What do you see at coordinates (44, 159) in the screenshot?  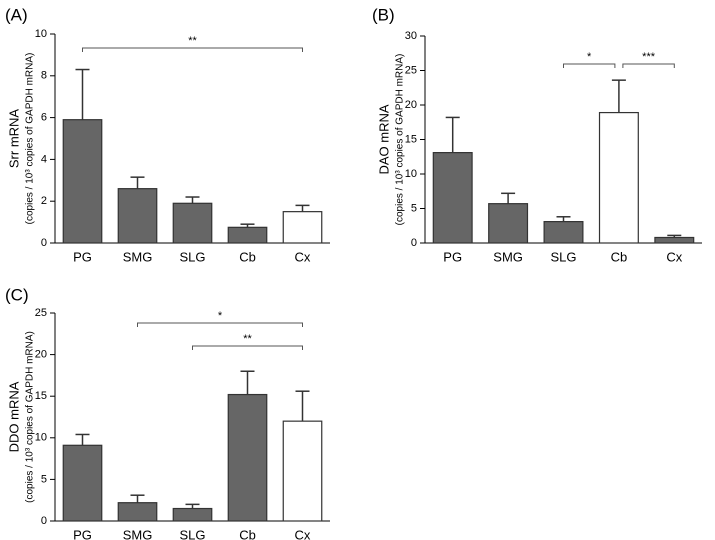 I see `y-tick-label: 4` at bounding box center [44, 159].